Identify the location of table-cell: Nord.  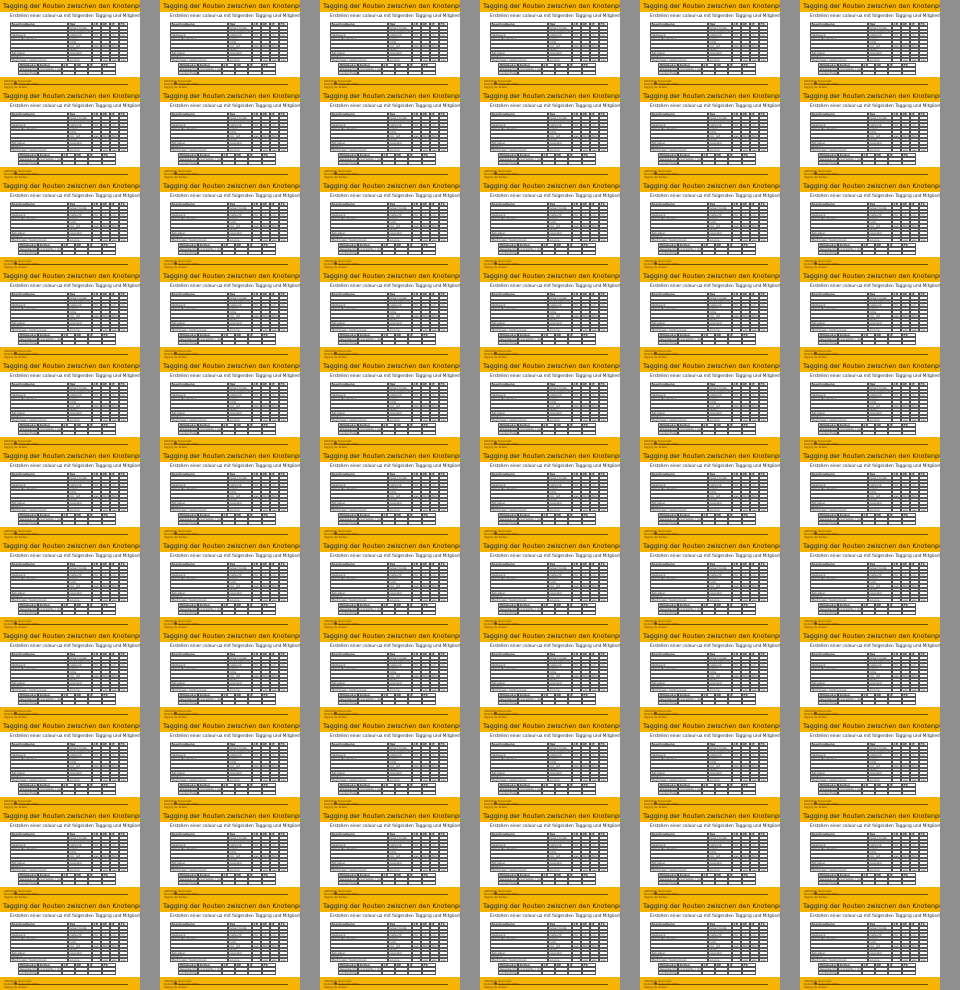
(114, 46).